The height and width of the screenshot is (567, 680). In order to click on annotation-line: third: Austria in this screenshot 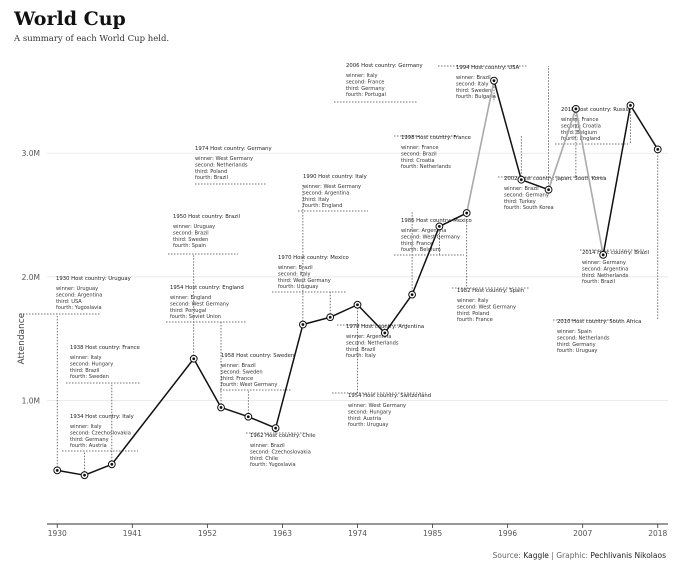, I will do `click(364, 419)`.